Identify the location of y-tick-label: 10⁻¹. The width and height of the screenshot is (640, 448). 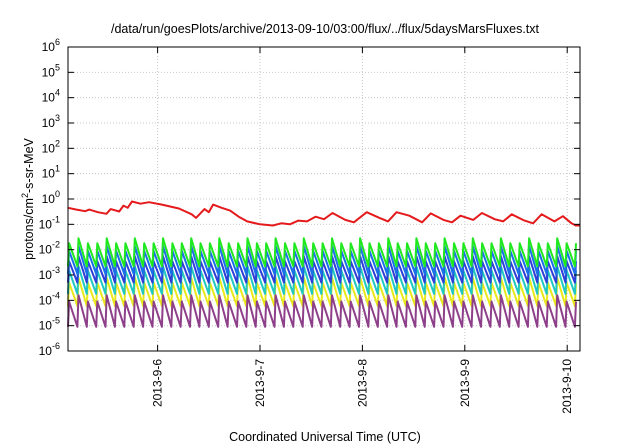
(49, 222).